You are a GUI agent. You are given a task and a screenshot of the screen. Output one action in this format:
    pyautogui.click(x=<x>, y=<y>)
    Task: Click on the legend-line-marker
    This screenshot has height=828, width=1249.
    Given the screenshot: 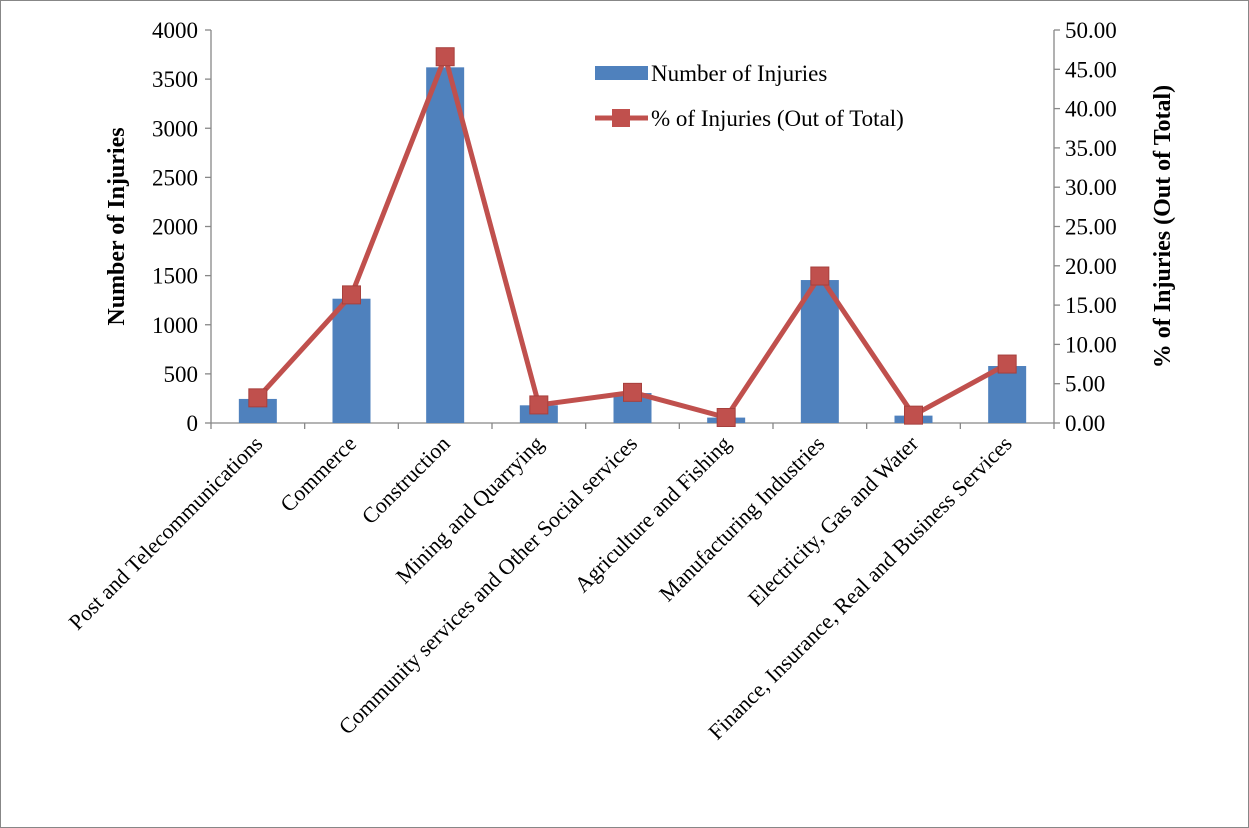 What is the action you would take?
    pyautogui.click(x=621, y=118)
    